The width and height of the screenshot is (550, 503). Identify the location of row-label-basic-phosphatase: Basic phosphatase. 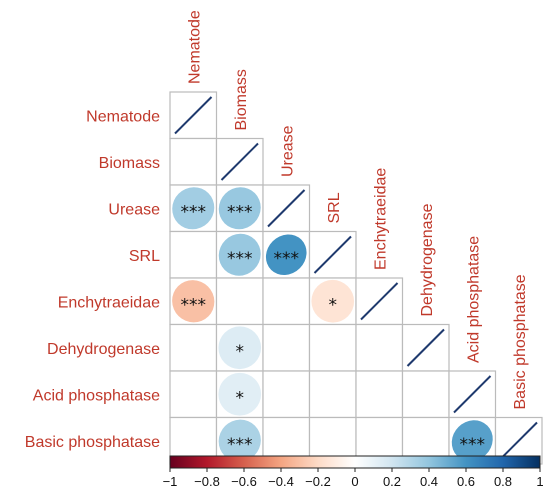
(92, 442).